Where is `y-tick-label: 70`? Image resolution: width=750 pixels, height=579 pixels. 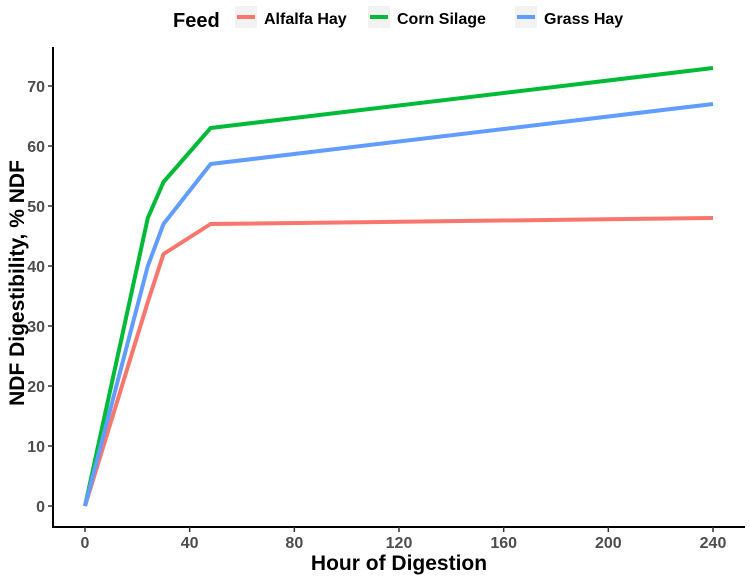
y-tick-label: 70 is located at coordinates (36, 87).